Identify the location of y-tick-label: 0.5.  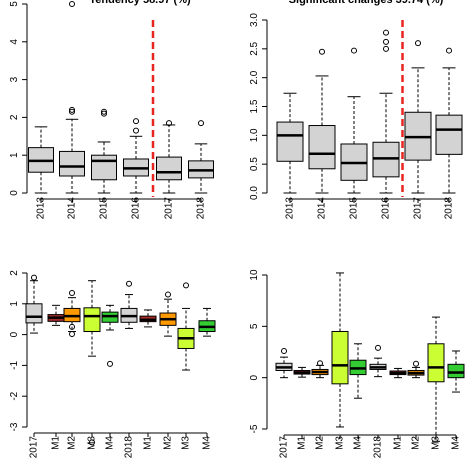
(254, 164).